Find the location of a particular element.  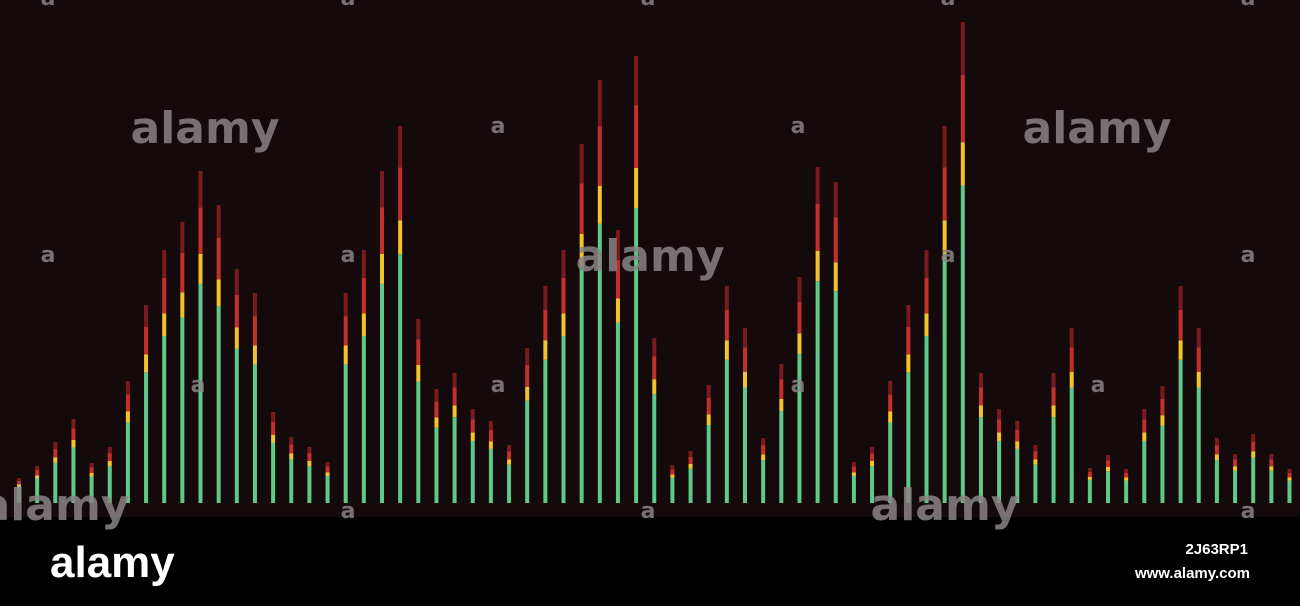

image-id: 2J63RP1 is located at coordinates (1216, 549).